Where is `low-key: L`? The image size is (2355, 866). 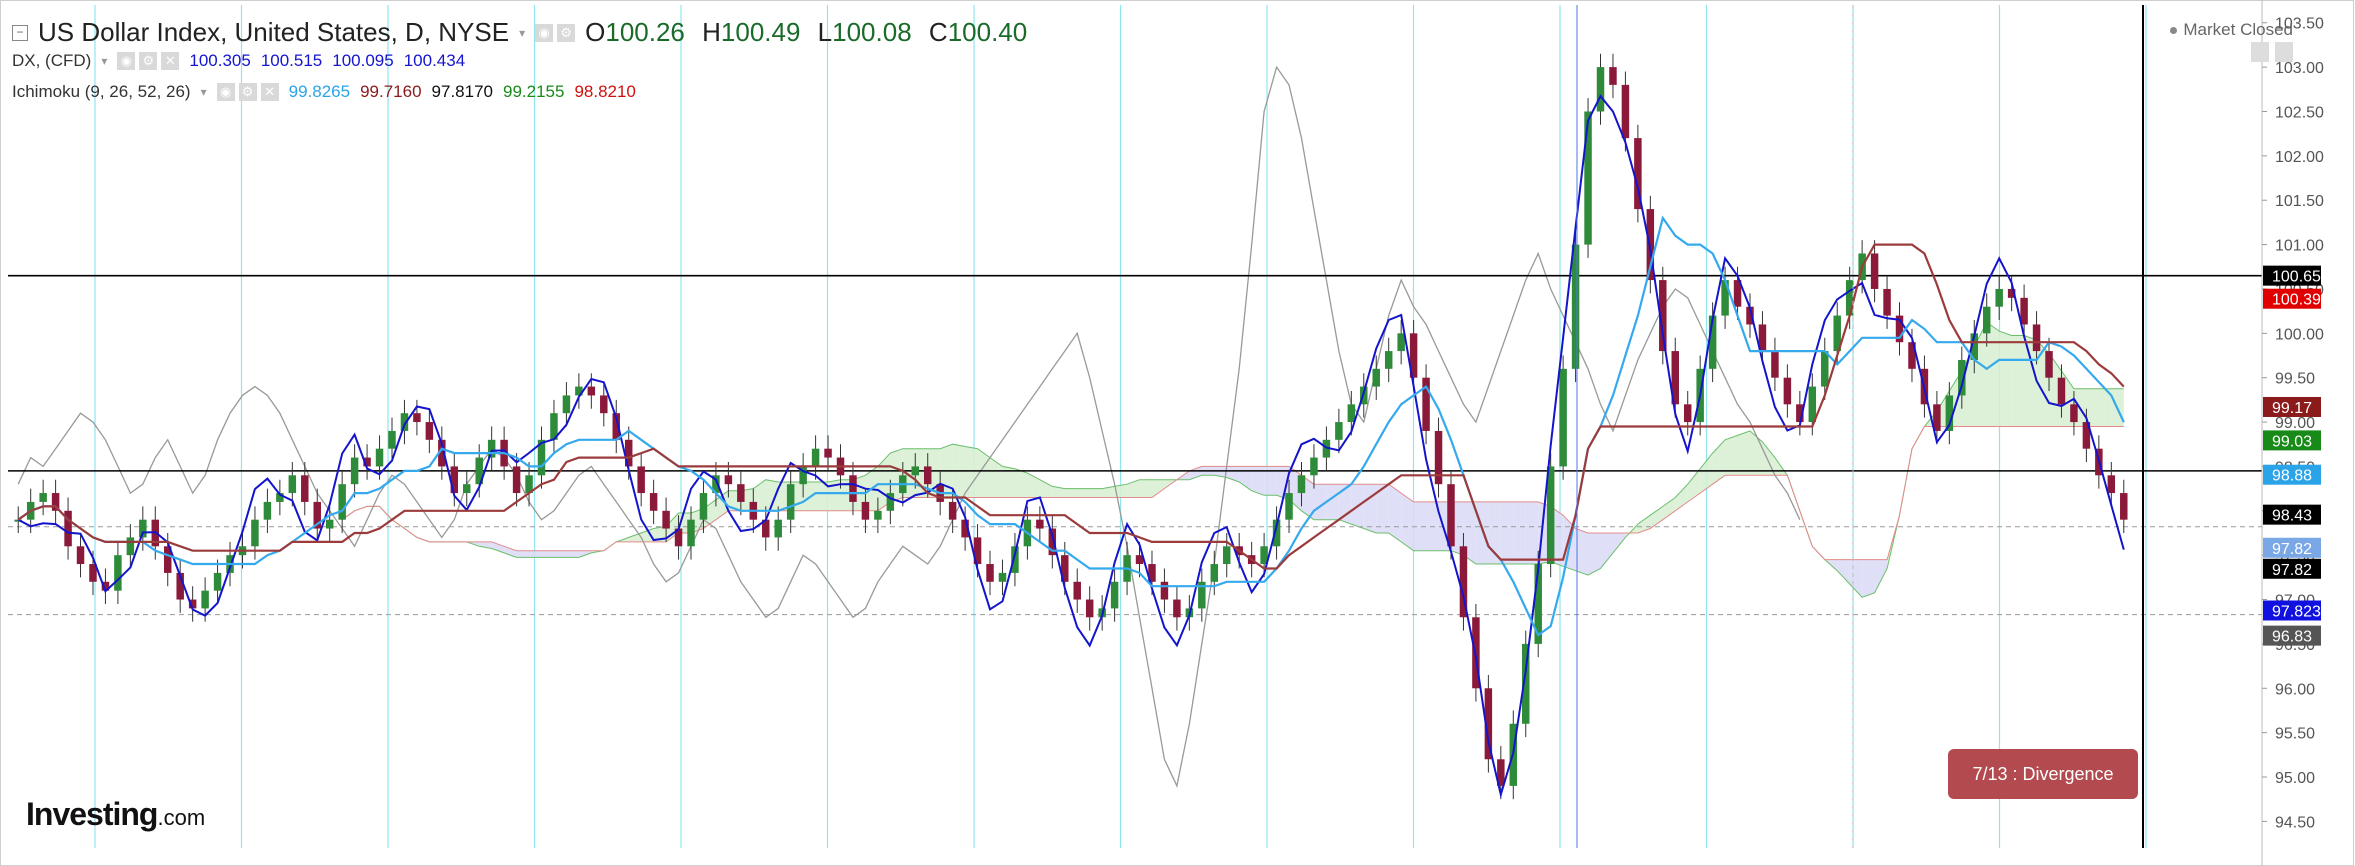 low-key: L is located at coordinates (825, 32).